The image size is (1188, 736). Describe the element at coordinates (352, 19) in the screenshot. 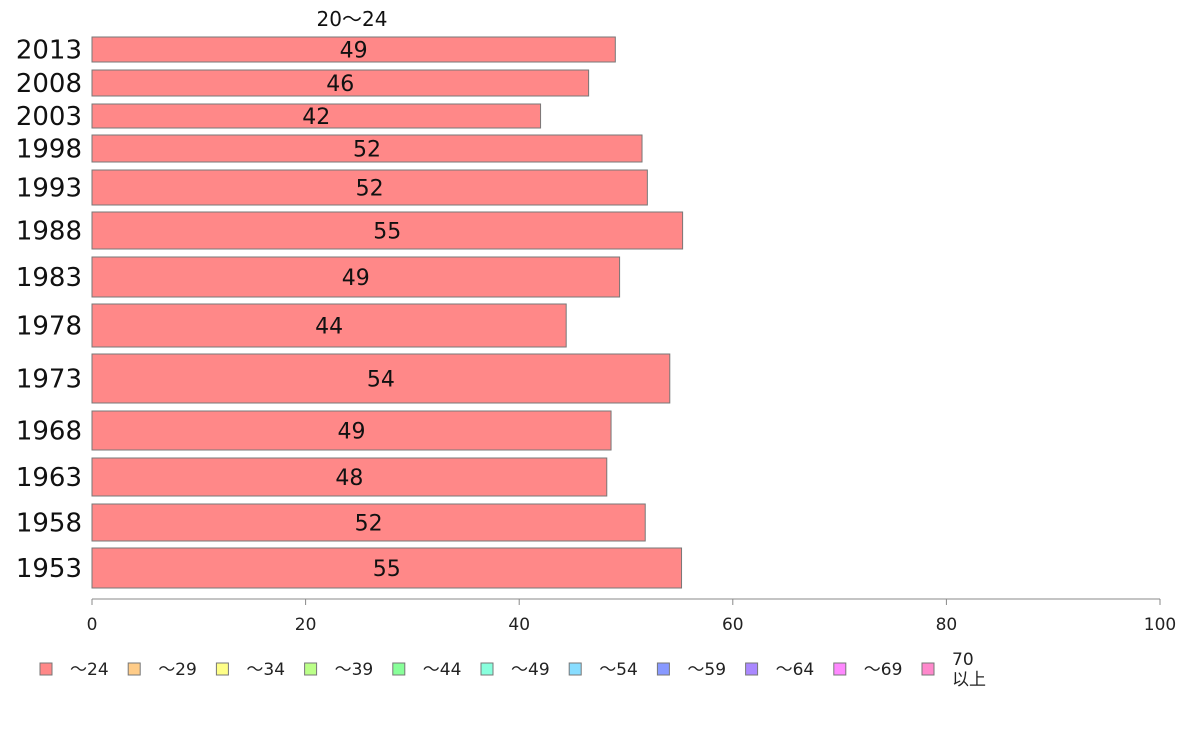

I see `chart-title: 20～24` at that location.